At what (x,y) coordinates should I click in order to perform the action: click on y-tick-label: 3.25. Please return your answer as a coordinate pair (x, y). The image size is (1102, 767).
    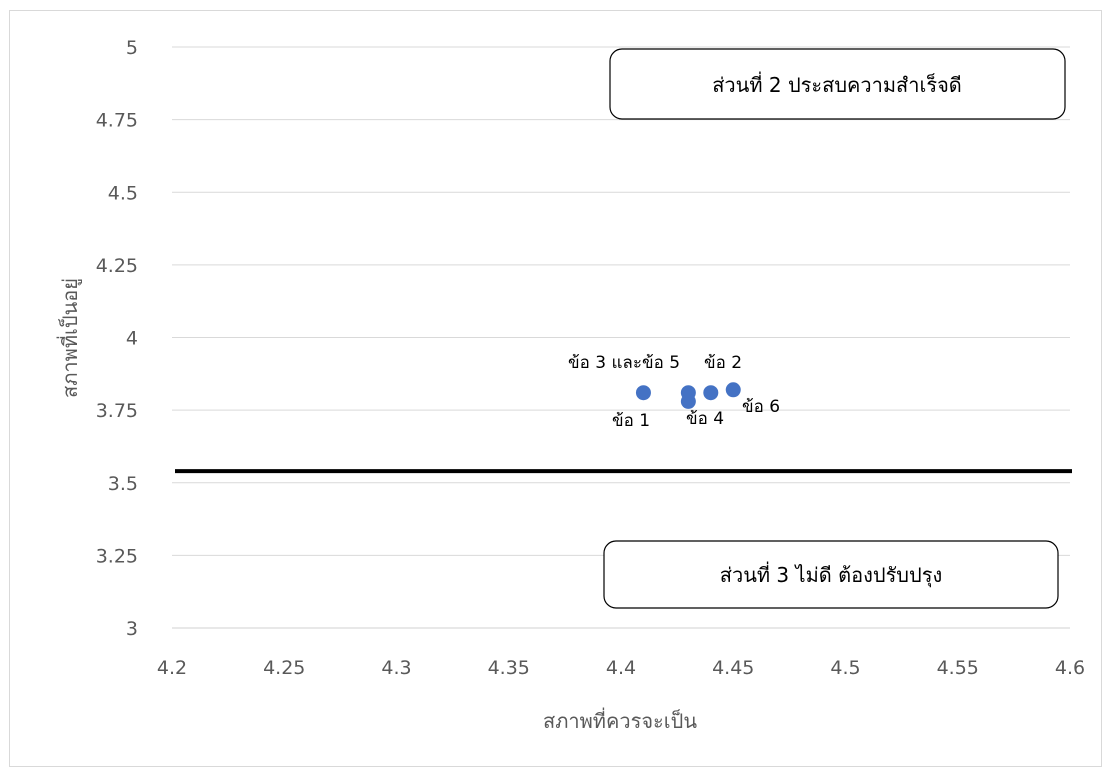
    Looking at the image, I should click on (117, 556).